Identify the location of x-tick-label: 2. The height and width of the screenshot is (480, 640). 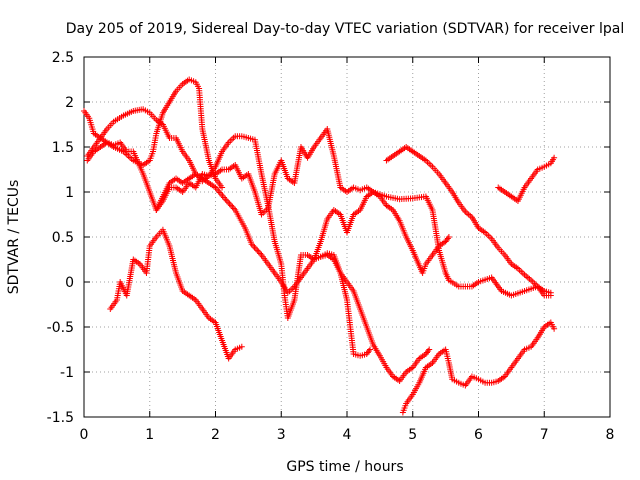
(215, 435).